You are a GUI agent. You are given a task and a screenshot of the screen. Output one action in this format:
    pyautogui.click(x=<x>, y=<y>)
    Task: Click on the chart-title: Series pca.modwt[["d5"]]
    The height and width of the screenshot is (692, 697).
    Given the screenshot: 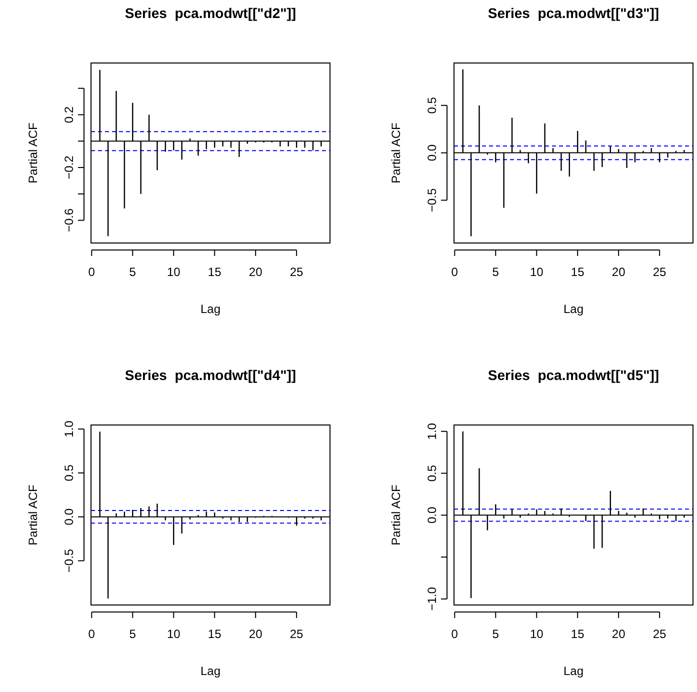 What is the action you would take?
    pyautogui.click(x=574, y=375)
    